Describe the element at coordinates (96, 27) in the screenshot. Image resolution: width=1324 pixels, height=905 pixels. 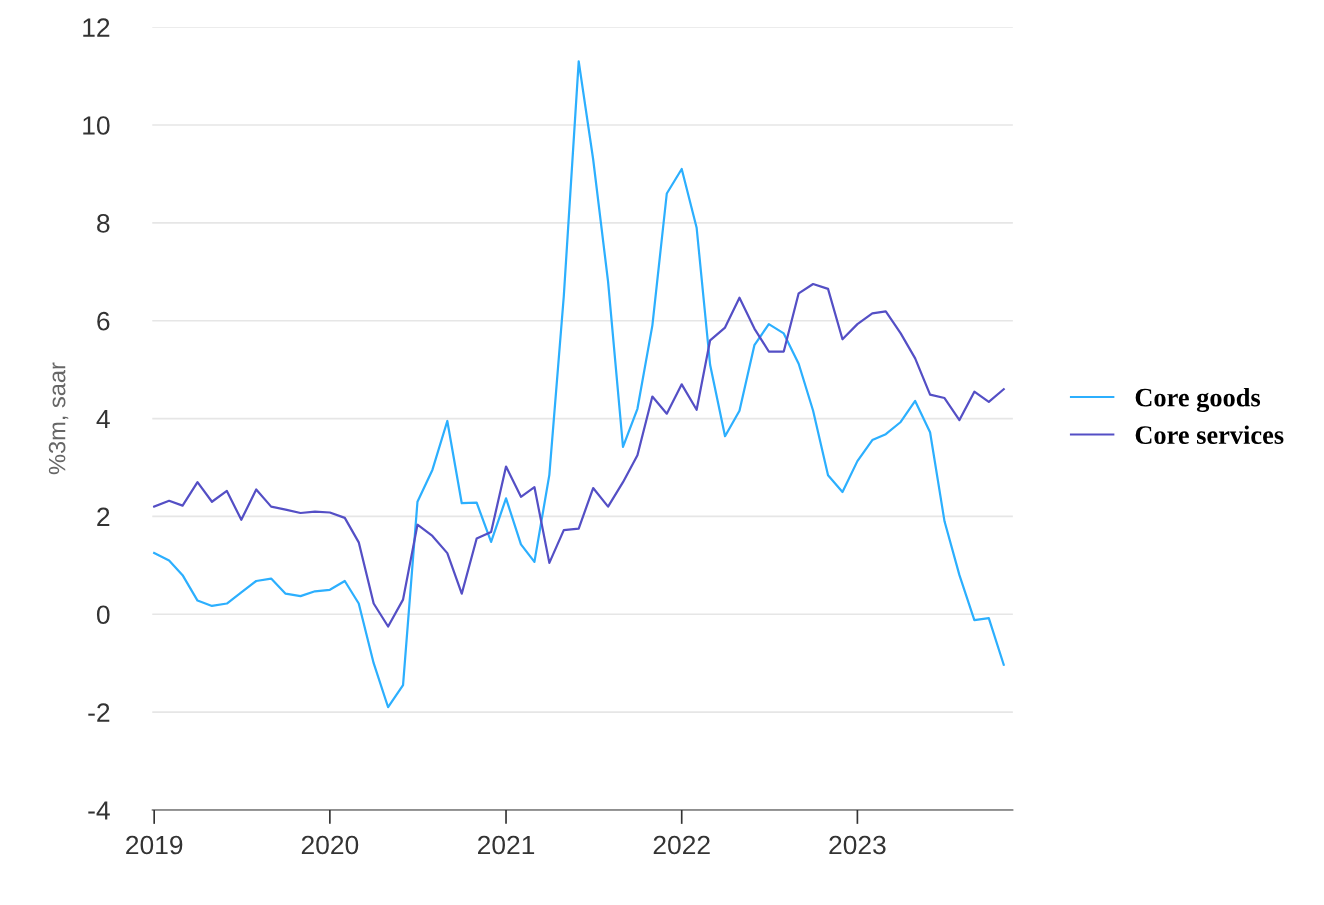
I see `y-tick-label: 12` at that location.